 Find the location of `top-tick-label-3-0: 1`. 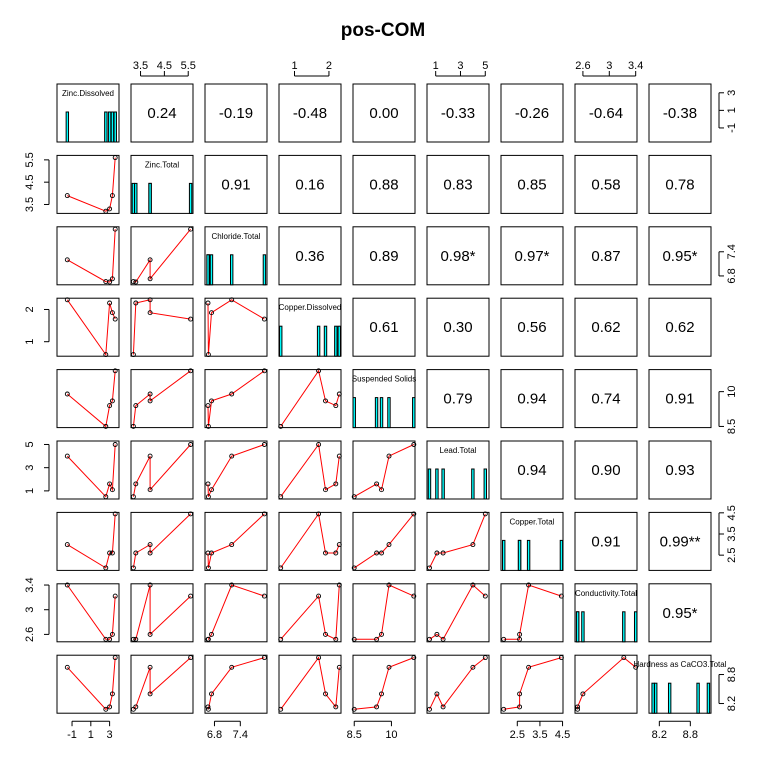

top-tick-label-3-0: 1 is located at coordinates (294, 66).